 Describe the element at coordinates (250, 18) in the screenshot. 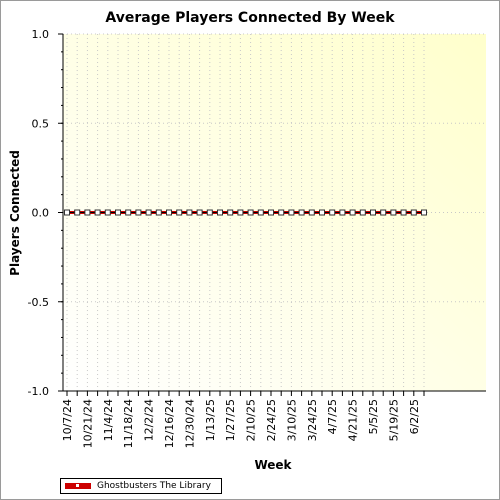

I see `chart-title: Average Players Connected By Week` at that location.